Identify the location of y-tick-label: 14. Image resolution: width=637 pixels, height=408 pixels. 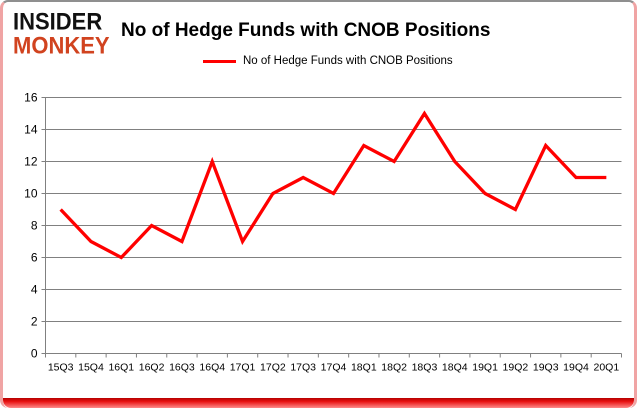
(31, 130).